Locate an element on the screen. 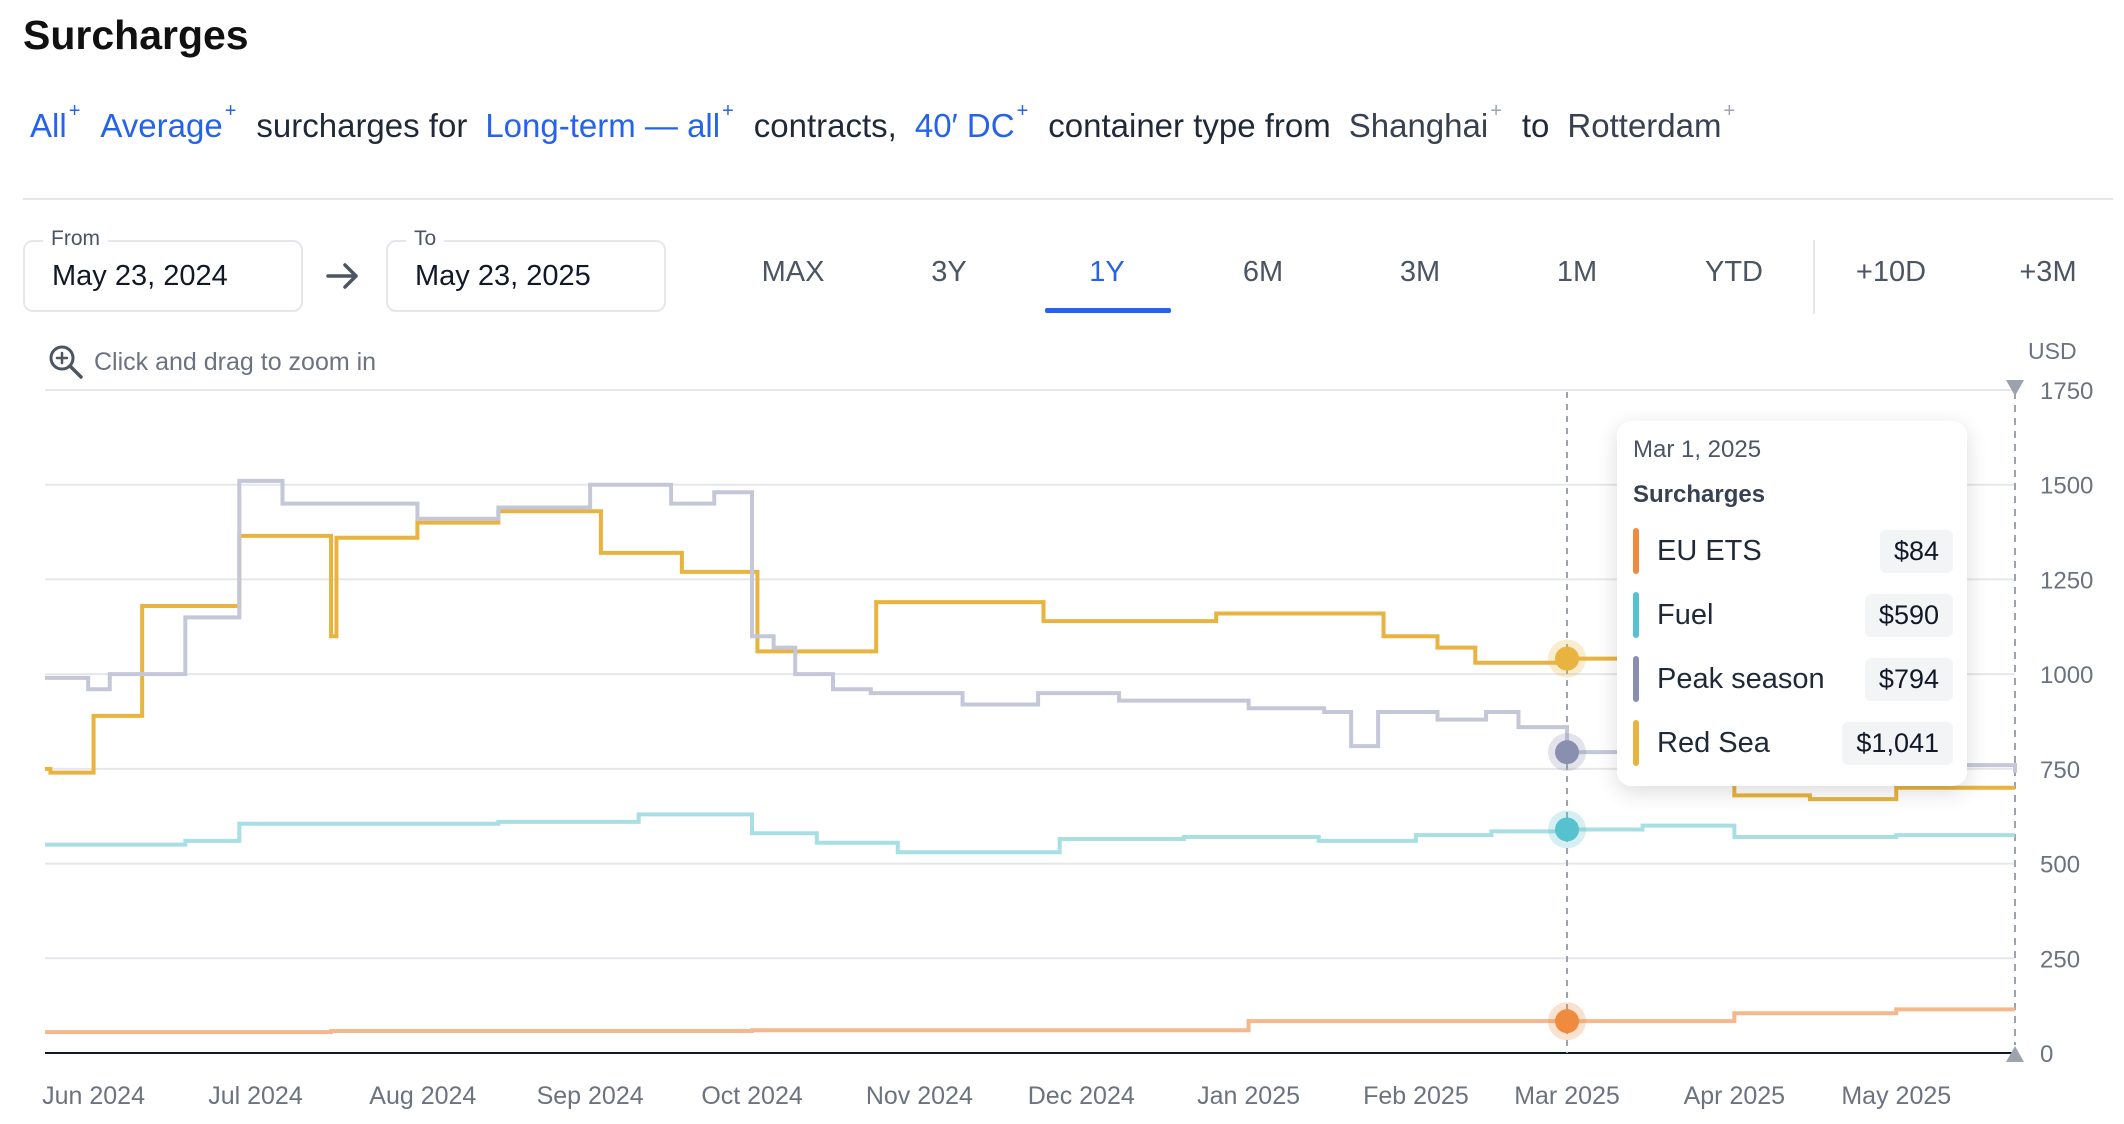 The width and height of the screenshot is (2124, 1124). tooltip-series-name: Fuel is located at coordinates (1685, 614).